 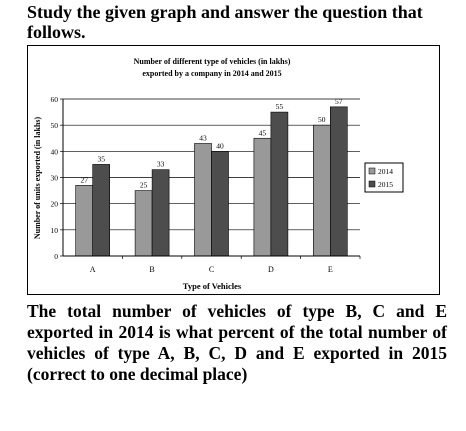 What do you see at coordinates (211, 269) in the screenshot?
I see `x-tick-label: C` at bounding box center [211, 269].